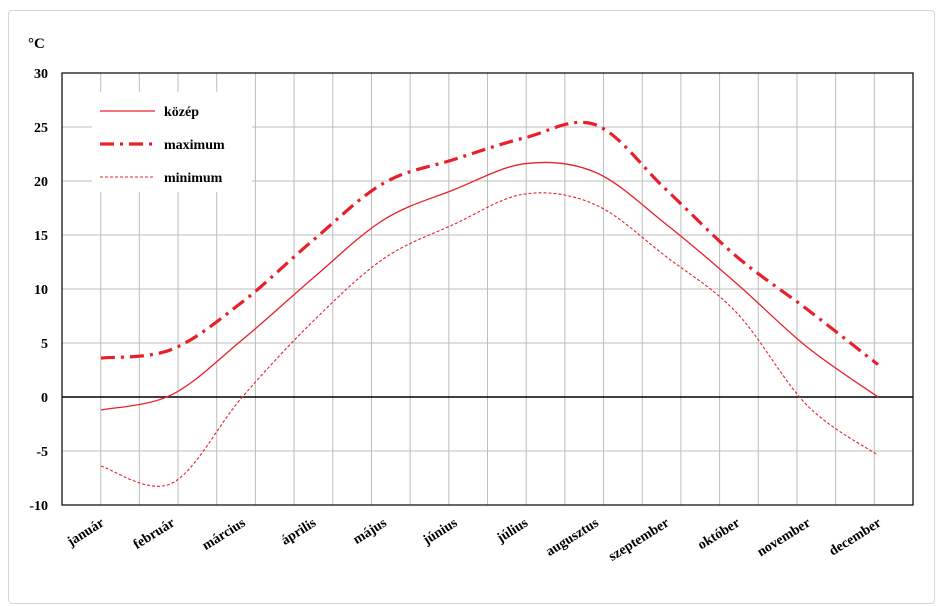 This screenshot has width=939, height=606. I want to click on x-tick-label: szeptember, so click(639, 540).